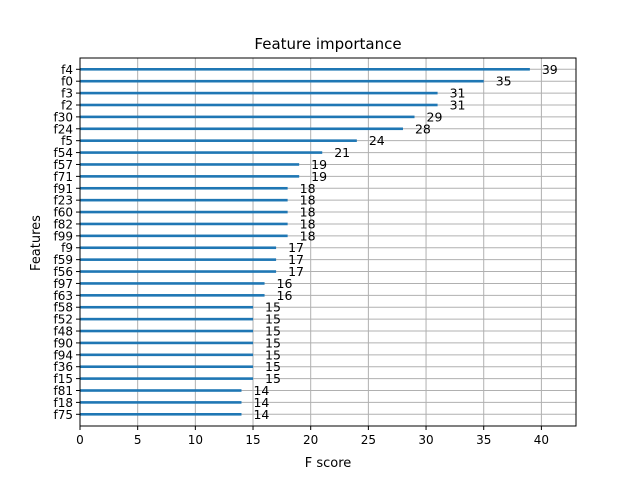 The width and height of the screenshot is (640, 480). Describe the element at coordinates (310, 440) in the screenshot. I see `x-tick-label: 20` at that location.